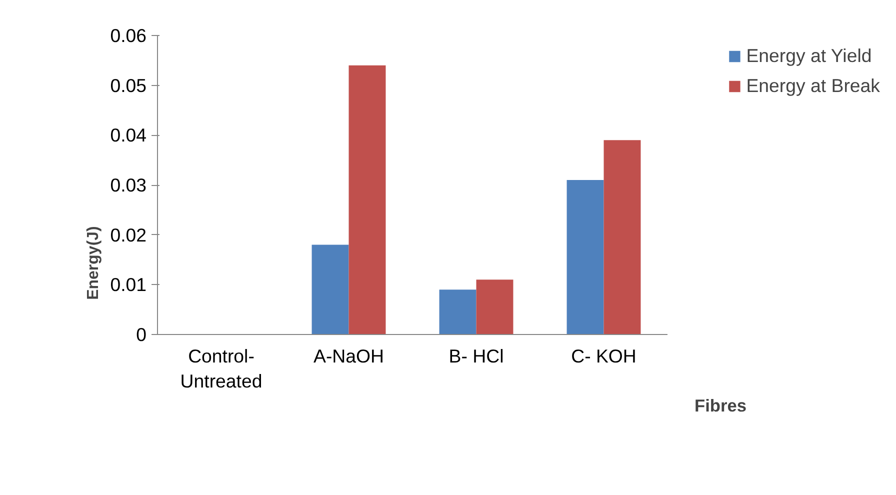  I want to click on x-tick-label: Control- Untreated, so click(221, 369).